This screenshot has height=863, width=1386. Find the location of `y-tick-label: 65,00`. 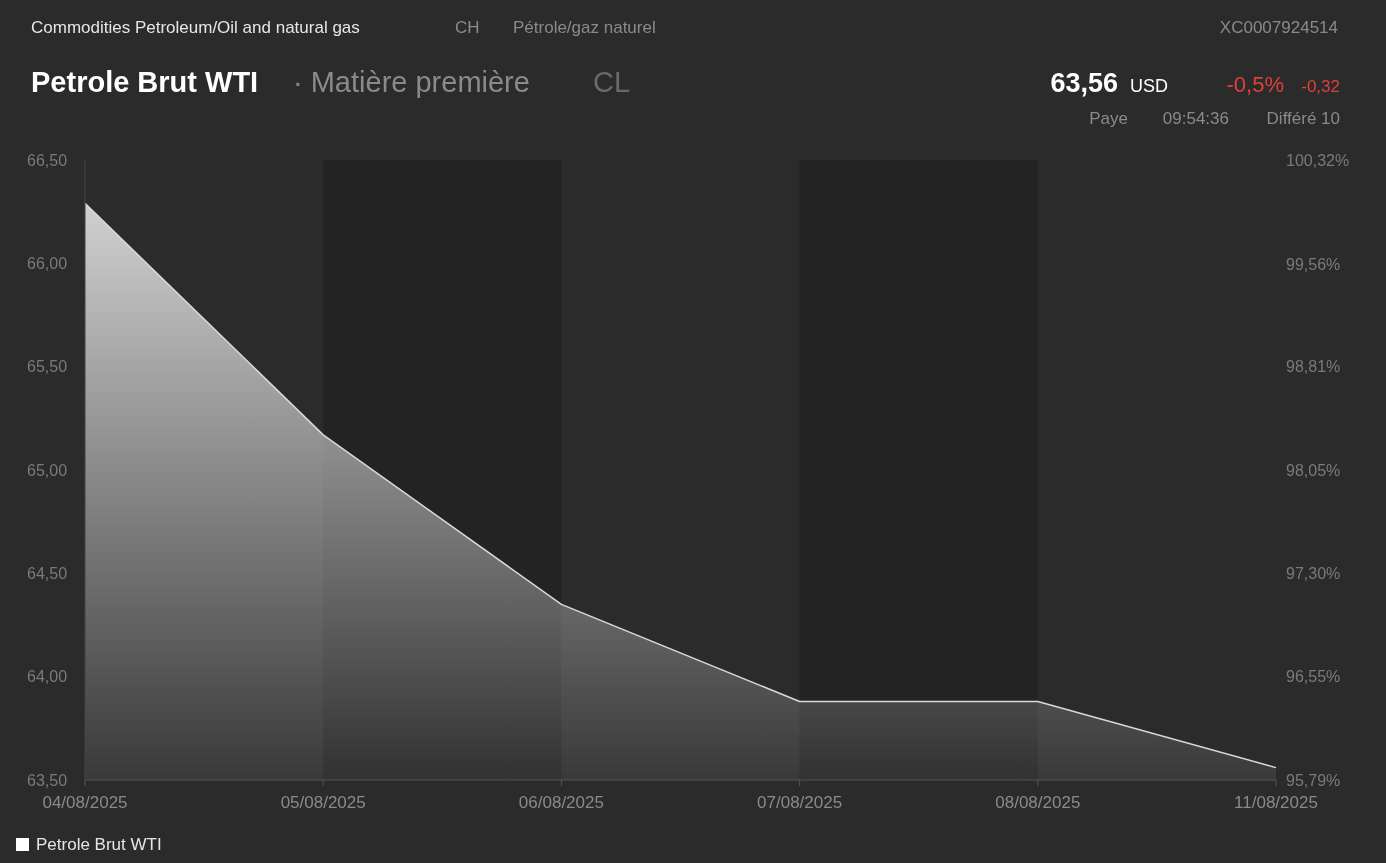

y-tick-label: 65,00 is located at coordinates (47, 470).